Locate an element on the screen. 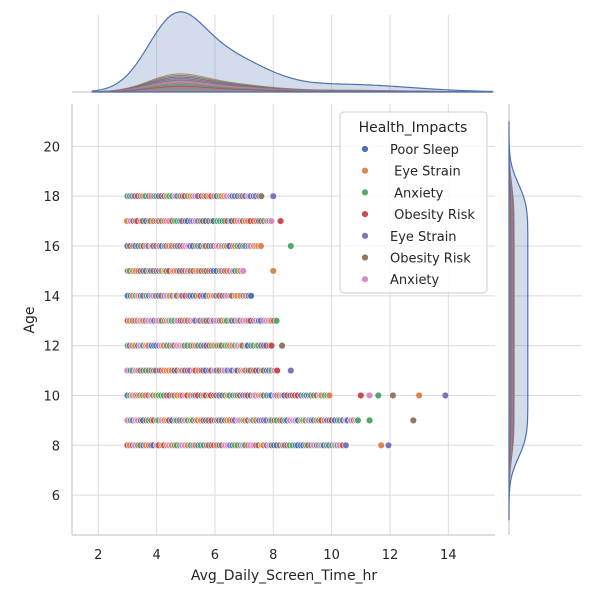  x-tick-label: 12 is located at coordinates (390, 555).